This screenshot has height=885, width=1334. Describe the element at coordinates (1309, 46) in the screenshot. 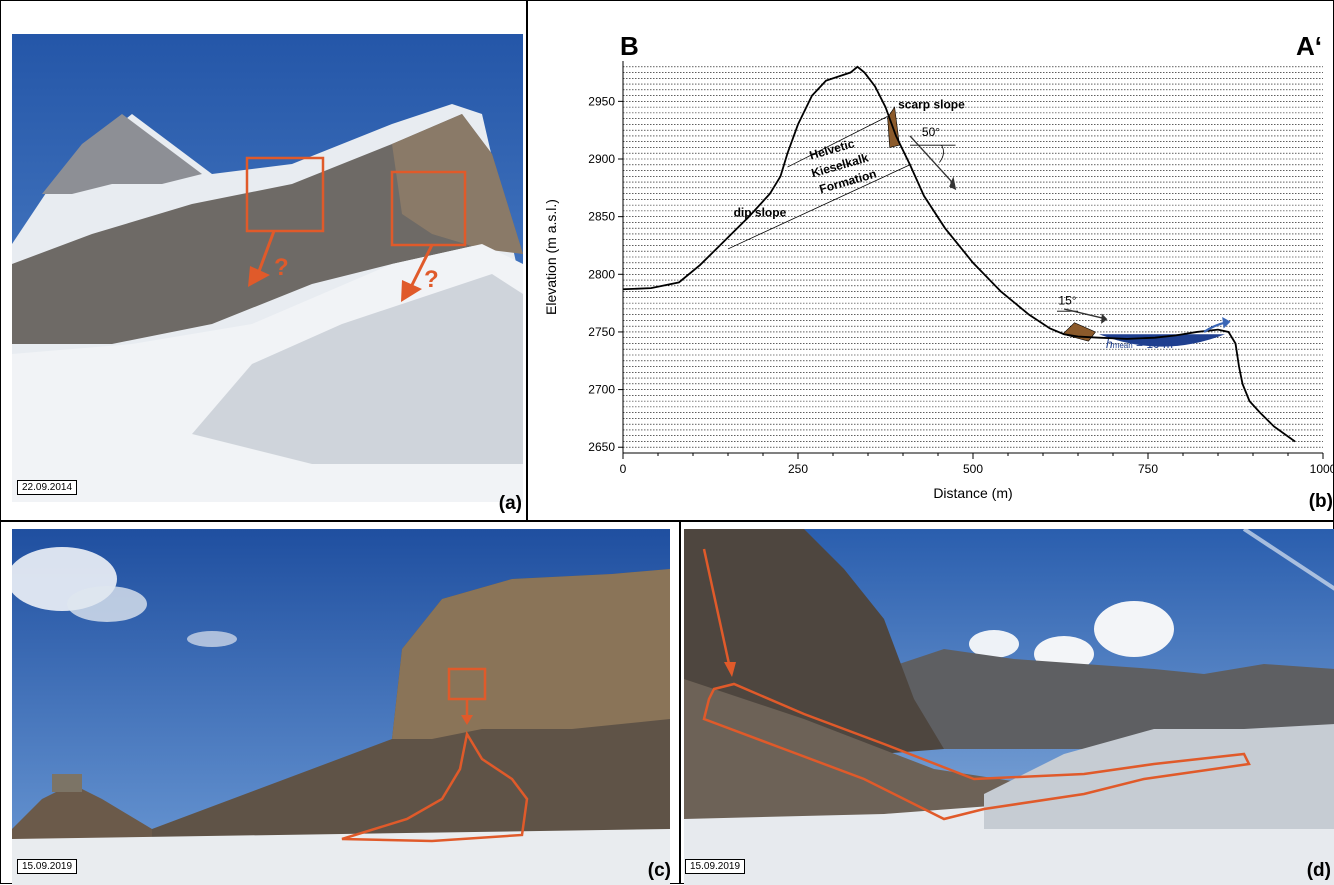

I see `corner-label-a-prime: A‘` at that location.